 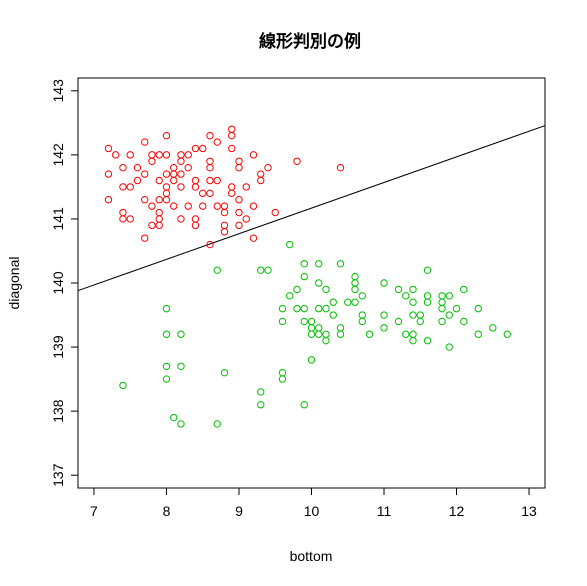 What do you see at coordinates (313, 503) in the screenshot?
I see `x-axis: 7 8 9 10 11 12 13` at bounding box center [313, 503].